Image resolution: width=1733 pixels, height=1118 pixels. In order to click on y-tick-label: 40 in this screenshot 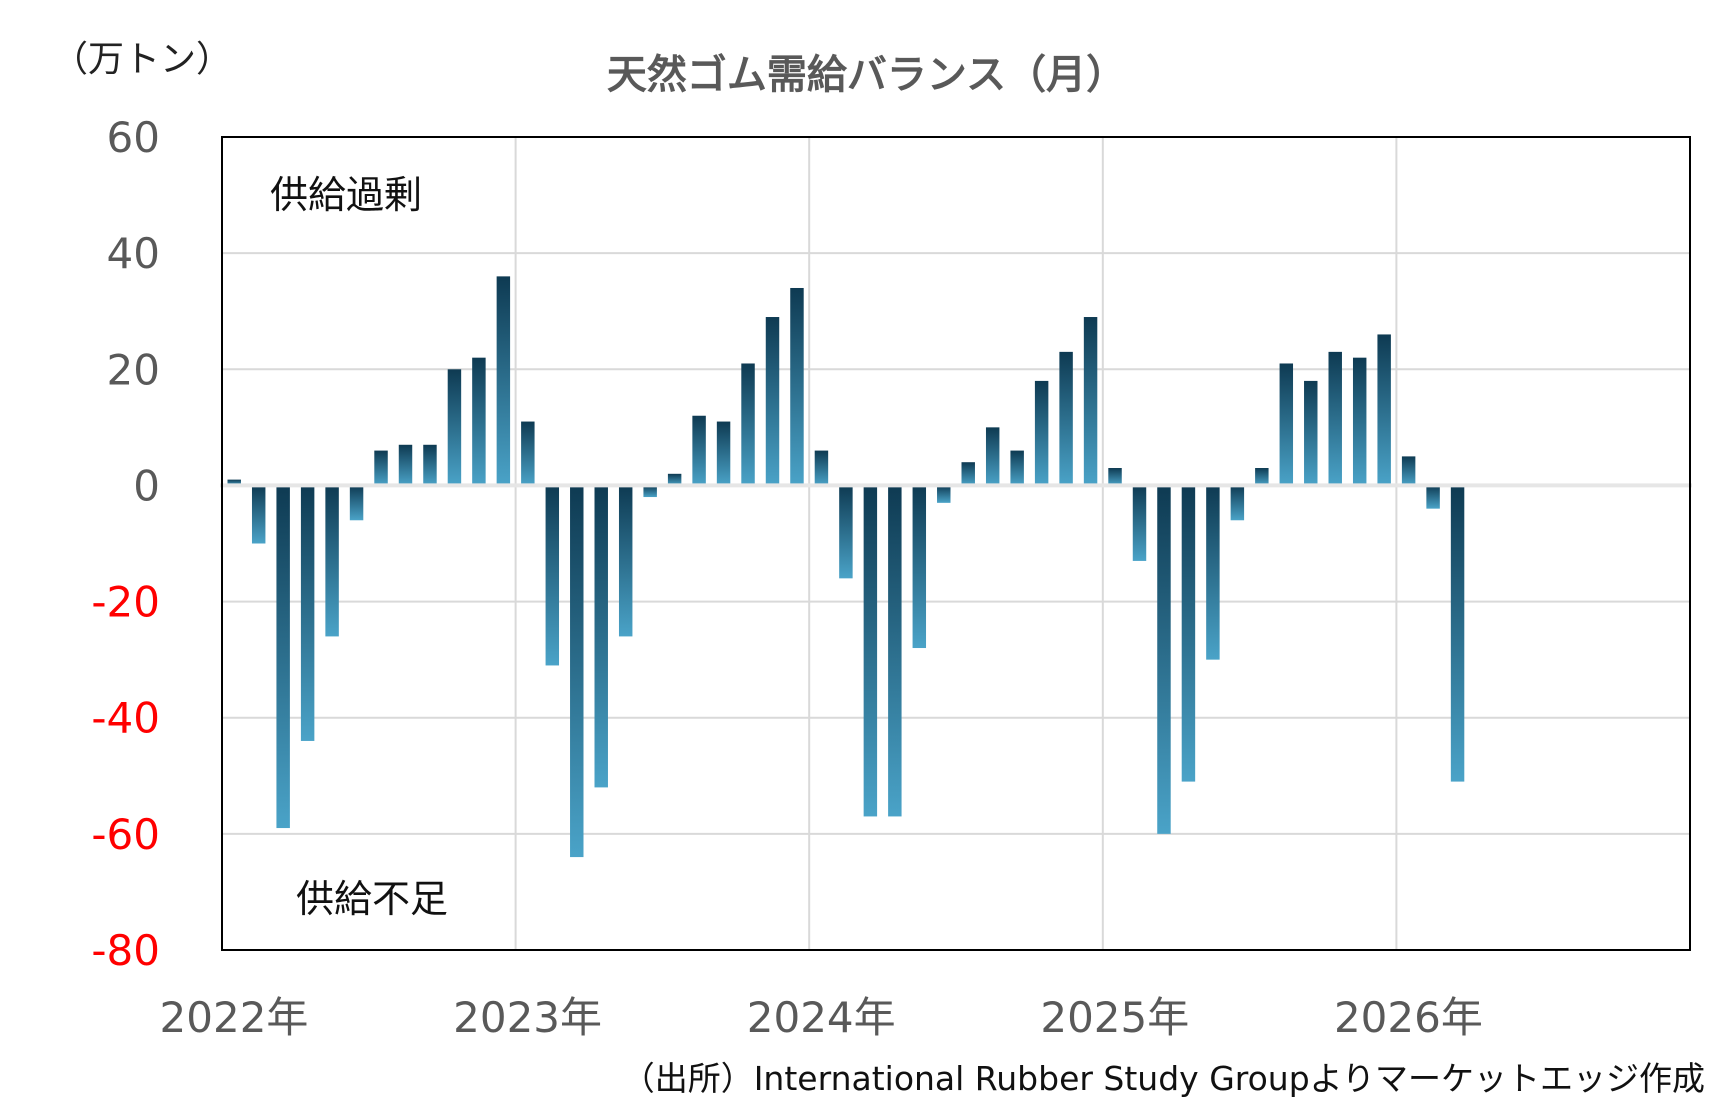, I will do `click(133, 253)`.